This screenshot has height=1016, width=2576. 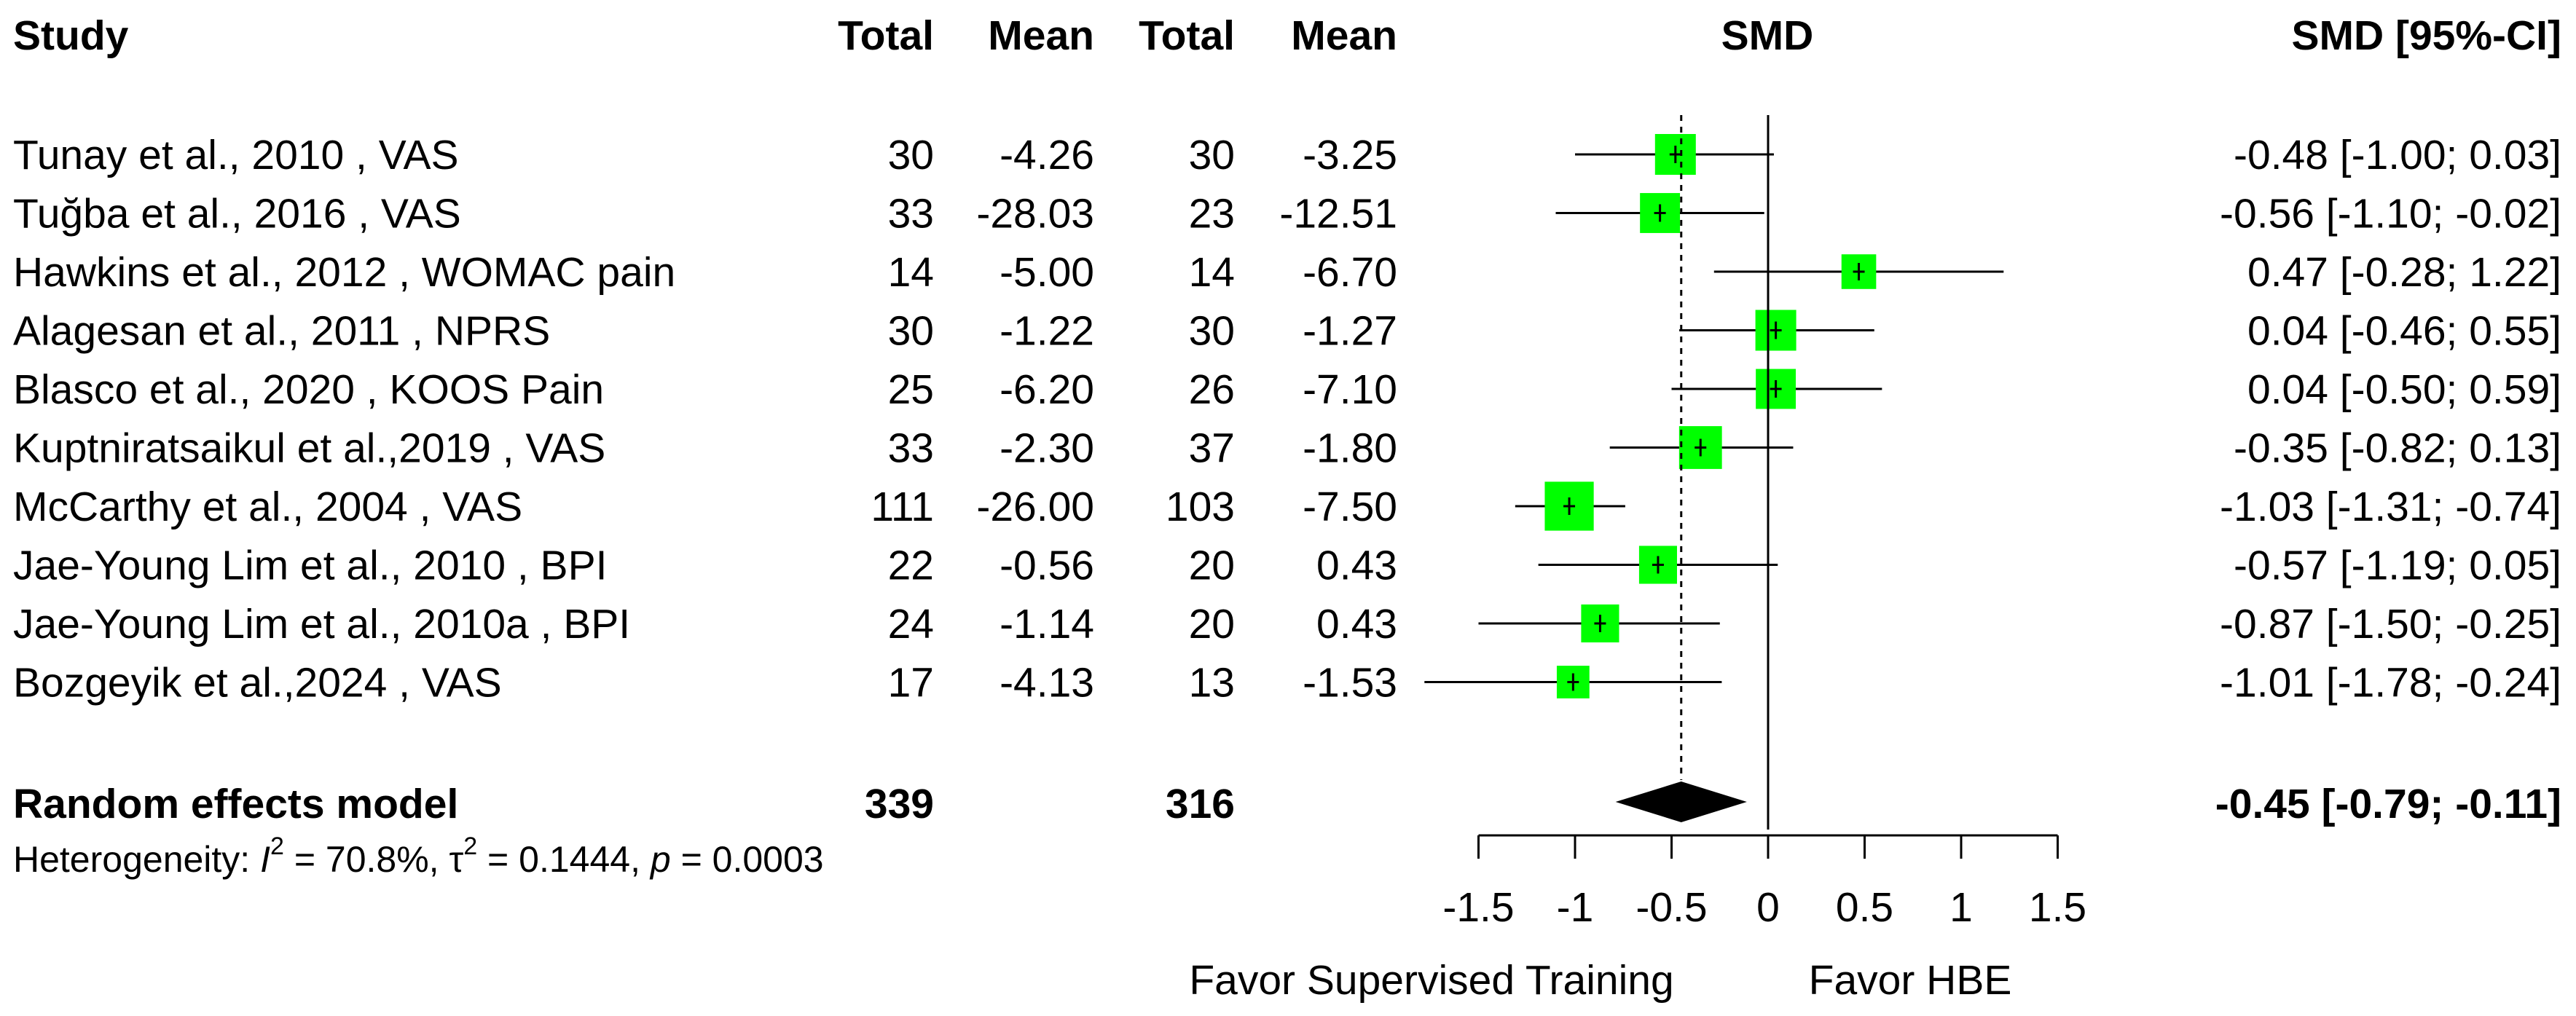 I want to click on mean-ctrl: -1.80, so click(x=1350, y=448).